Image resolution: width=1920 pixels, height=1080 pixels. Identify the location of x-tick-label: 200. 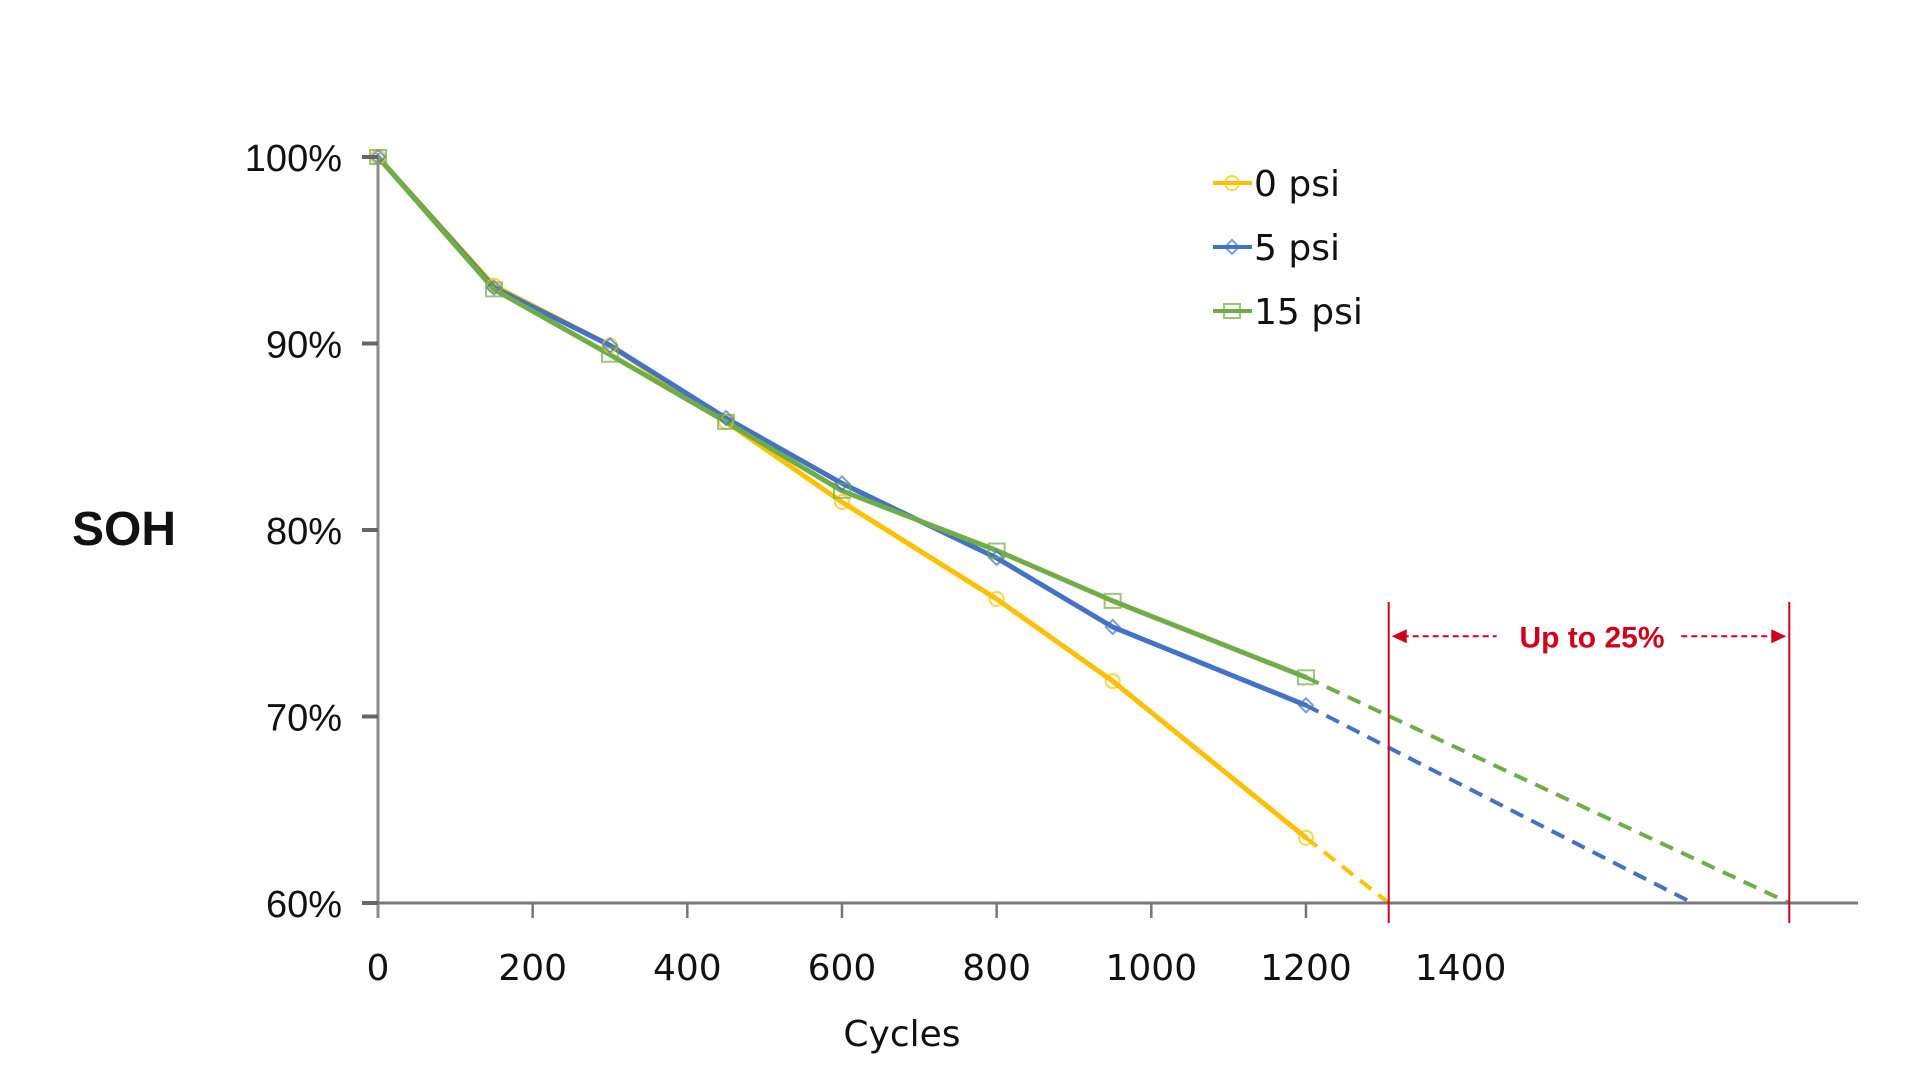
(532, 968).